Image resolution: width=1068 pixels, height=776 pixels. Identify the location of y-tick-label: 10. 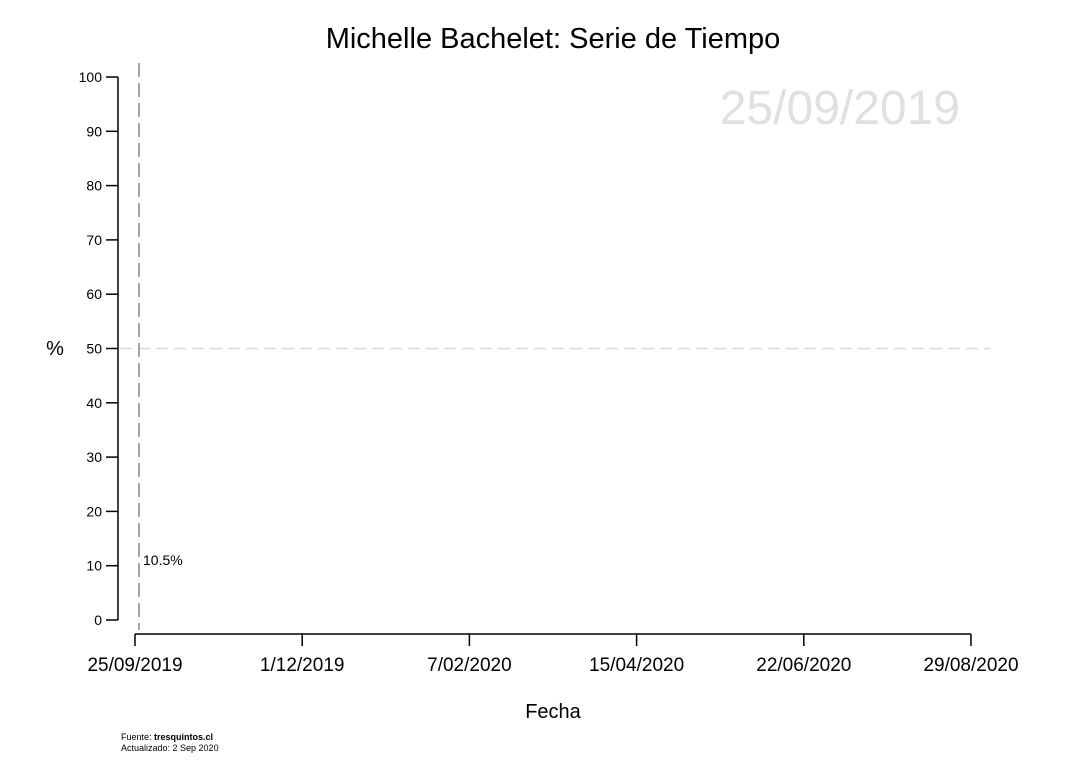
(94, 566).